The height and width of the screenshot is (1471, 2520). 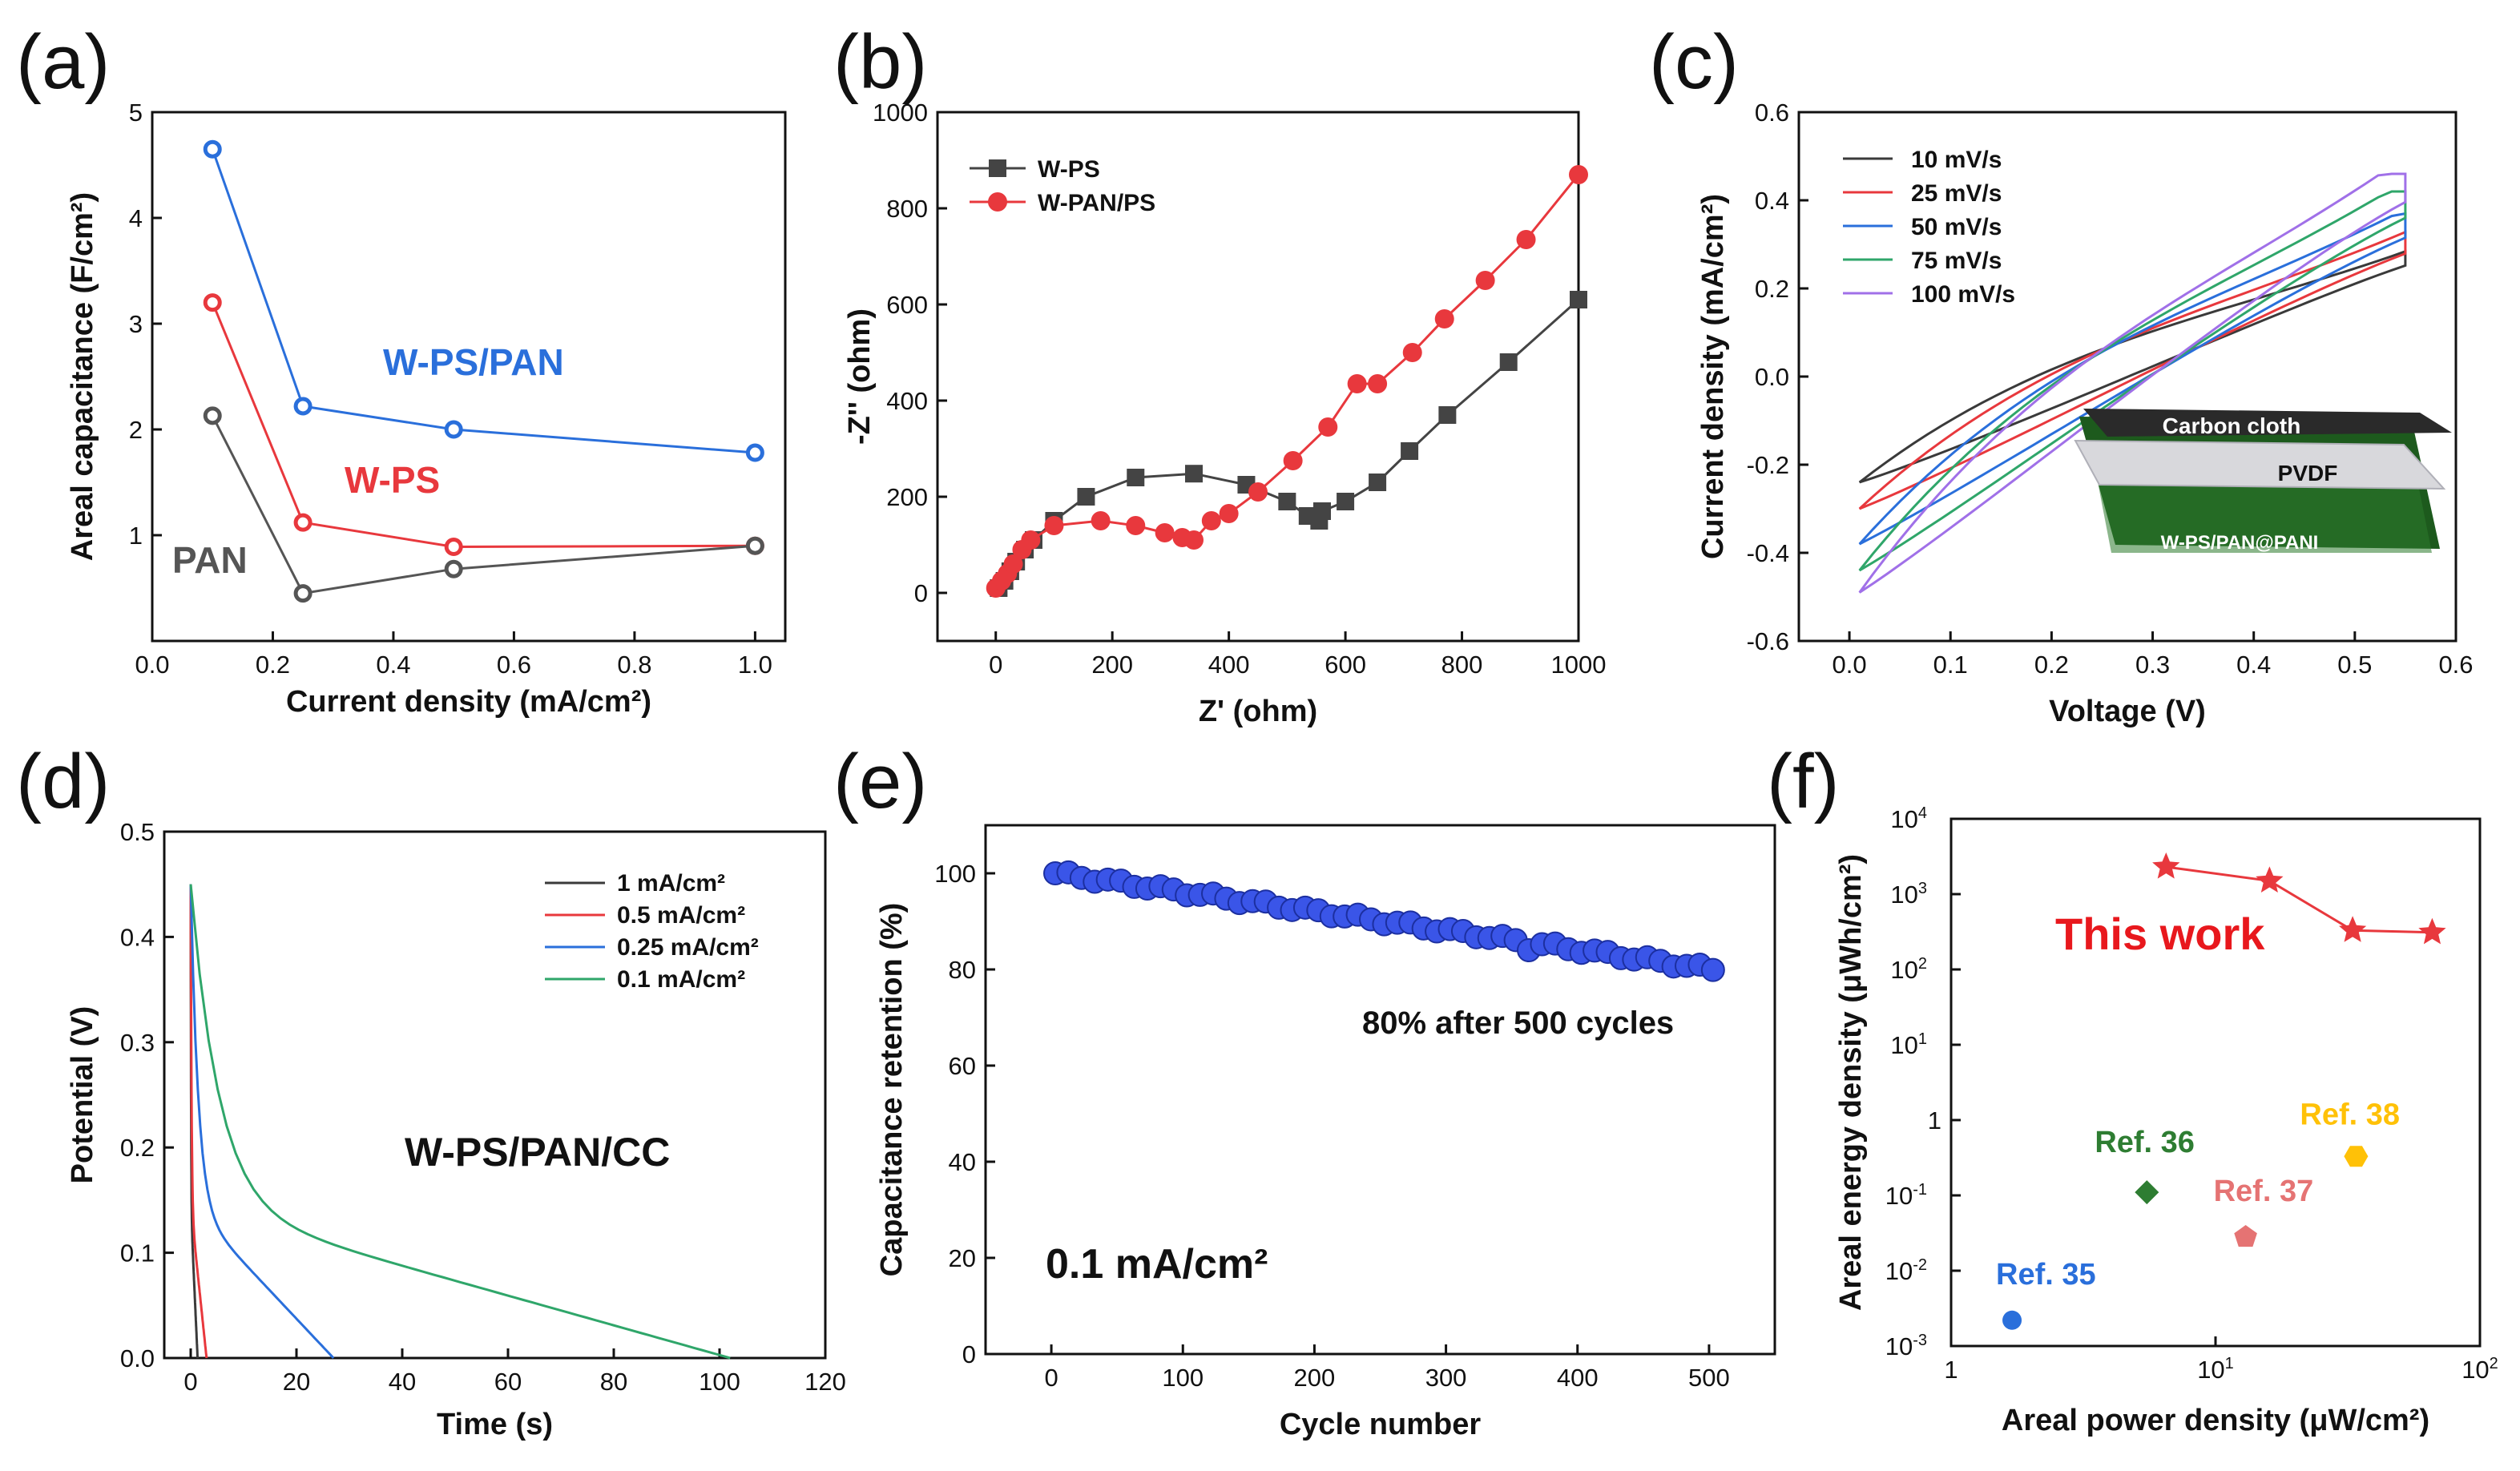 What do you see at coordinates (1906, 1270) in the screenshot?
I see `y-tick-label-f: 10⁻²` at bounding box center [1906, 1270].